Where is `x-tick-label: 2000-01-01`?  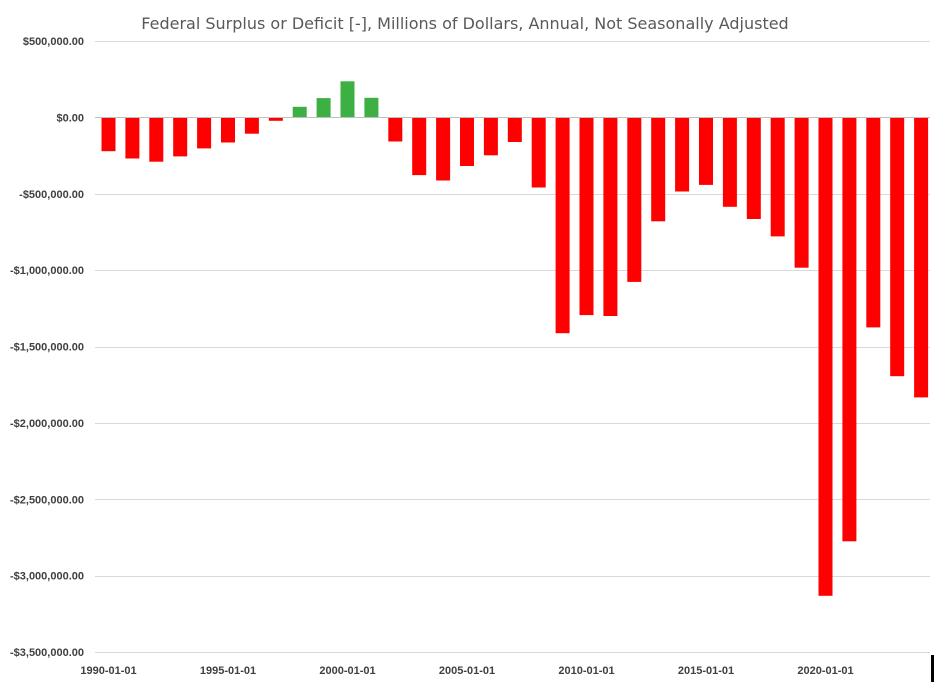
x-tick-label: 2000-01-01 is located at coordinates (347, 671).